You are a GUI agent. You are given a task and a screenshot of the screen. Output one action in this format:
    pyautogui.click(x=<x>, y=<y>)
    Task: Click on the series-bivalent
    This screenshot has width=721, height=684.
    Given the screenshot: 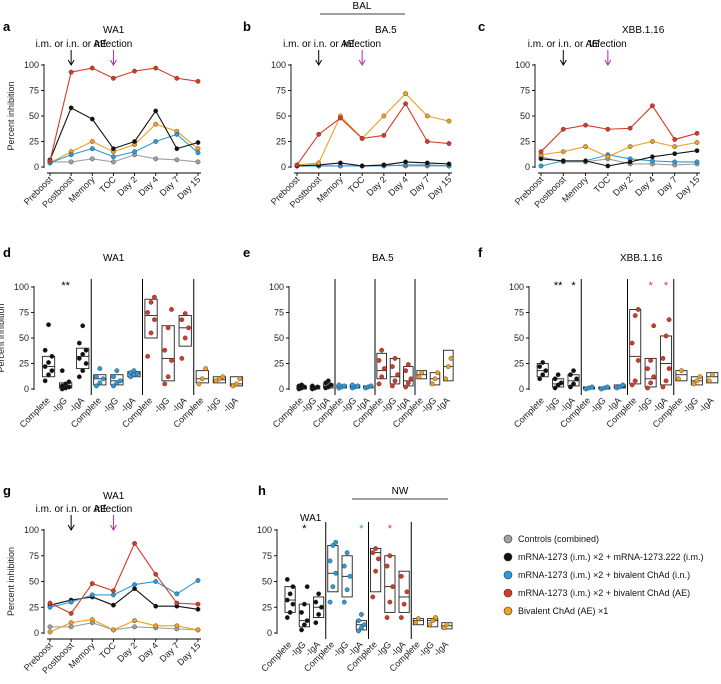 What is the action you would take?
    pyautogui.click(x=373, y=129)
    